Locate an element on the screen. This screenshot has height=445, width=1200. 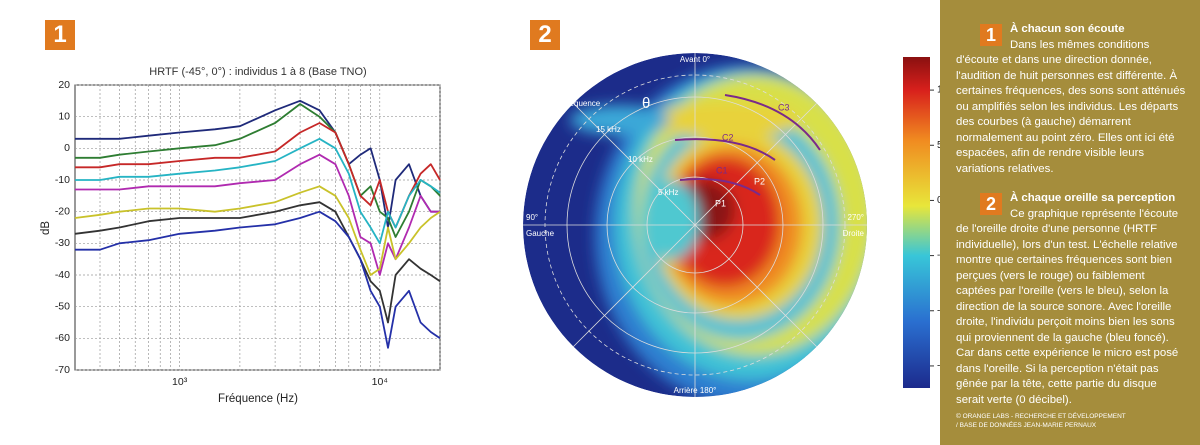
annotation: Fréquence is located at coordinates (581, 103).